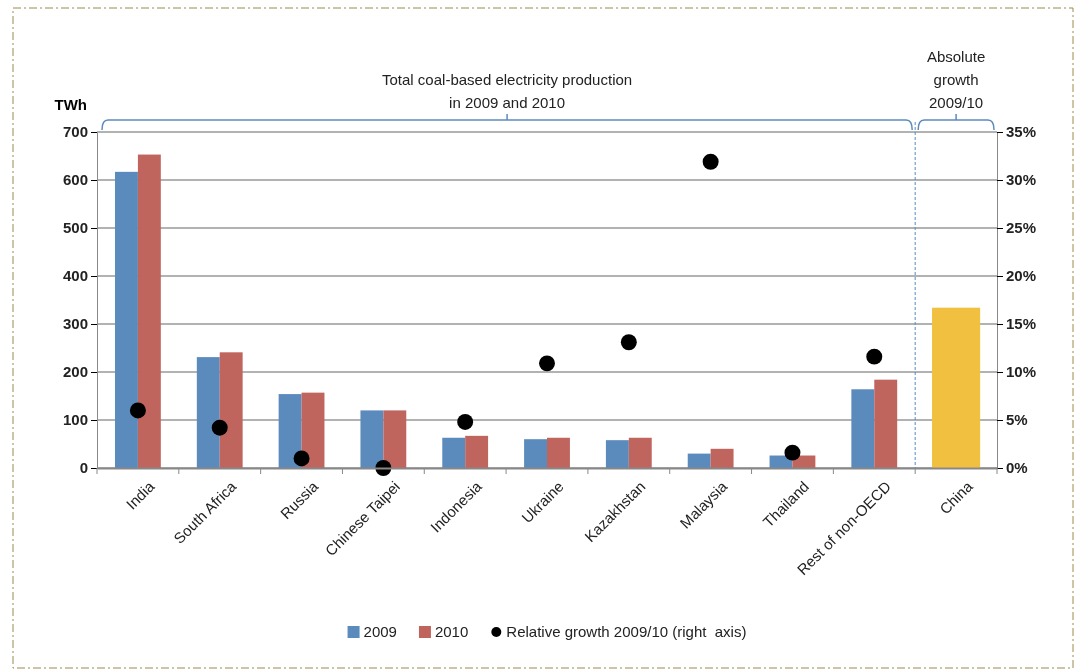 Image resolution: width=1077 pixels, height=671 pixels. What do you see at coordinates (75, 324) in the screenshot?
I see `y-tick-label: 300` at bounding box center [75, 324].